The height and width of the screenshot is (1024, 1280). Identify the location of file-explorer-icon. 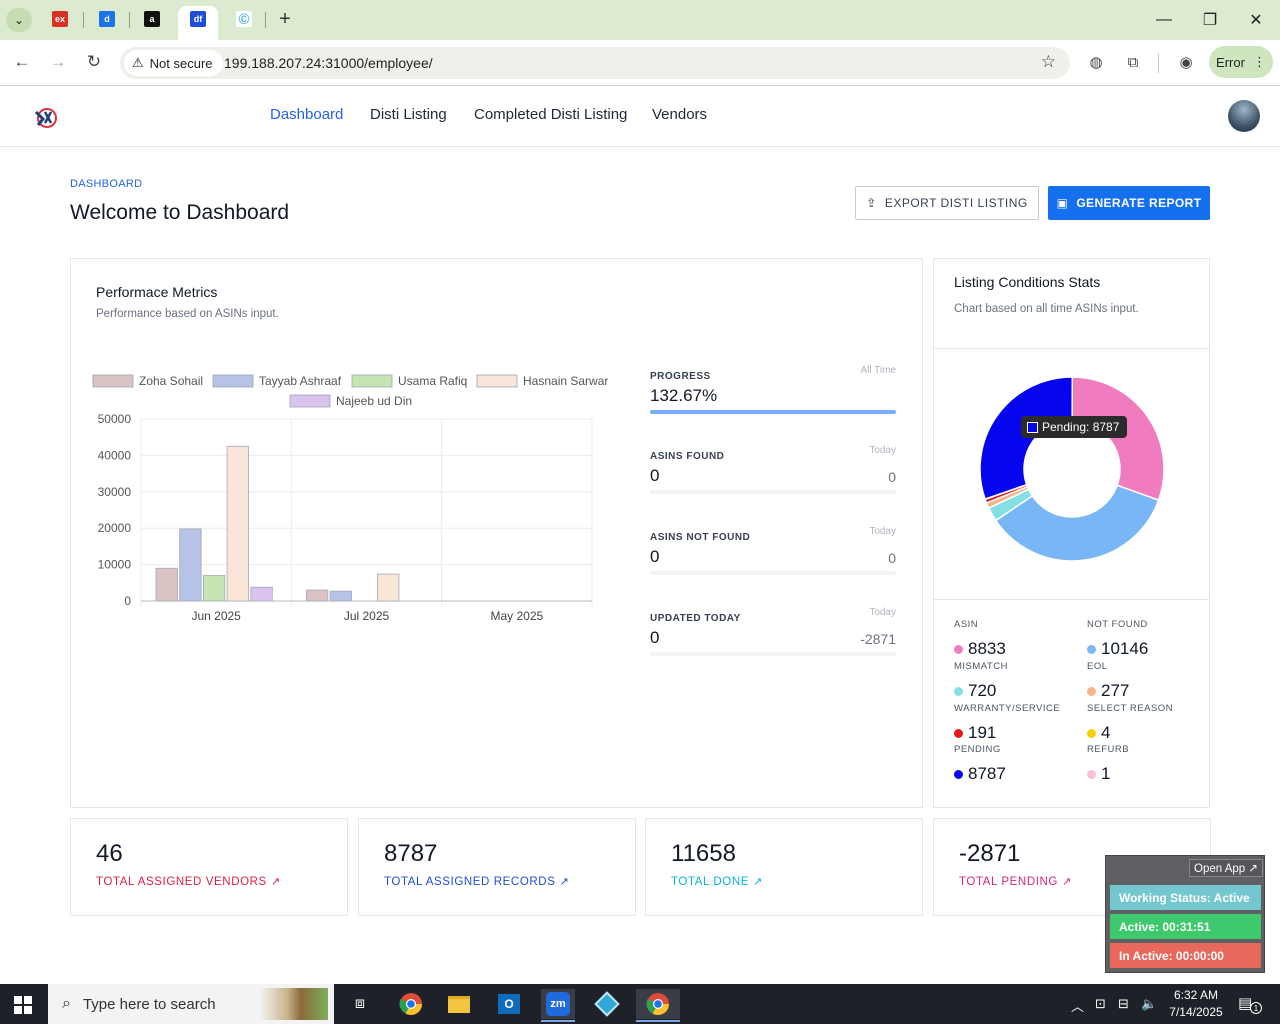
(459, 1004).